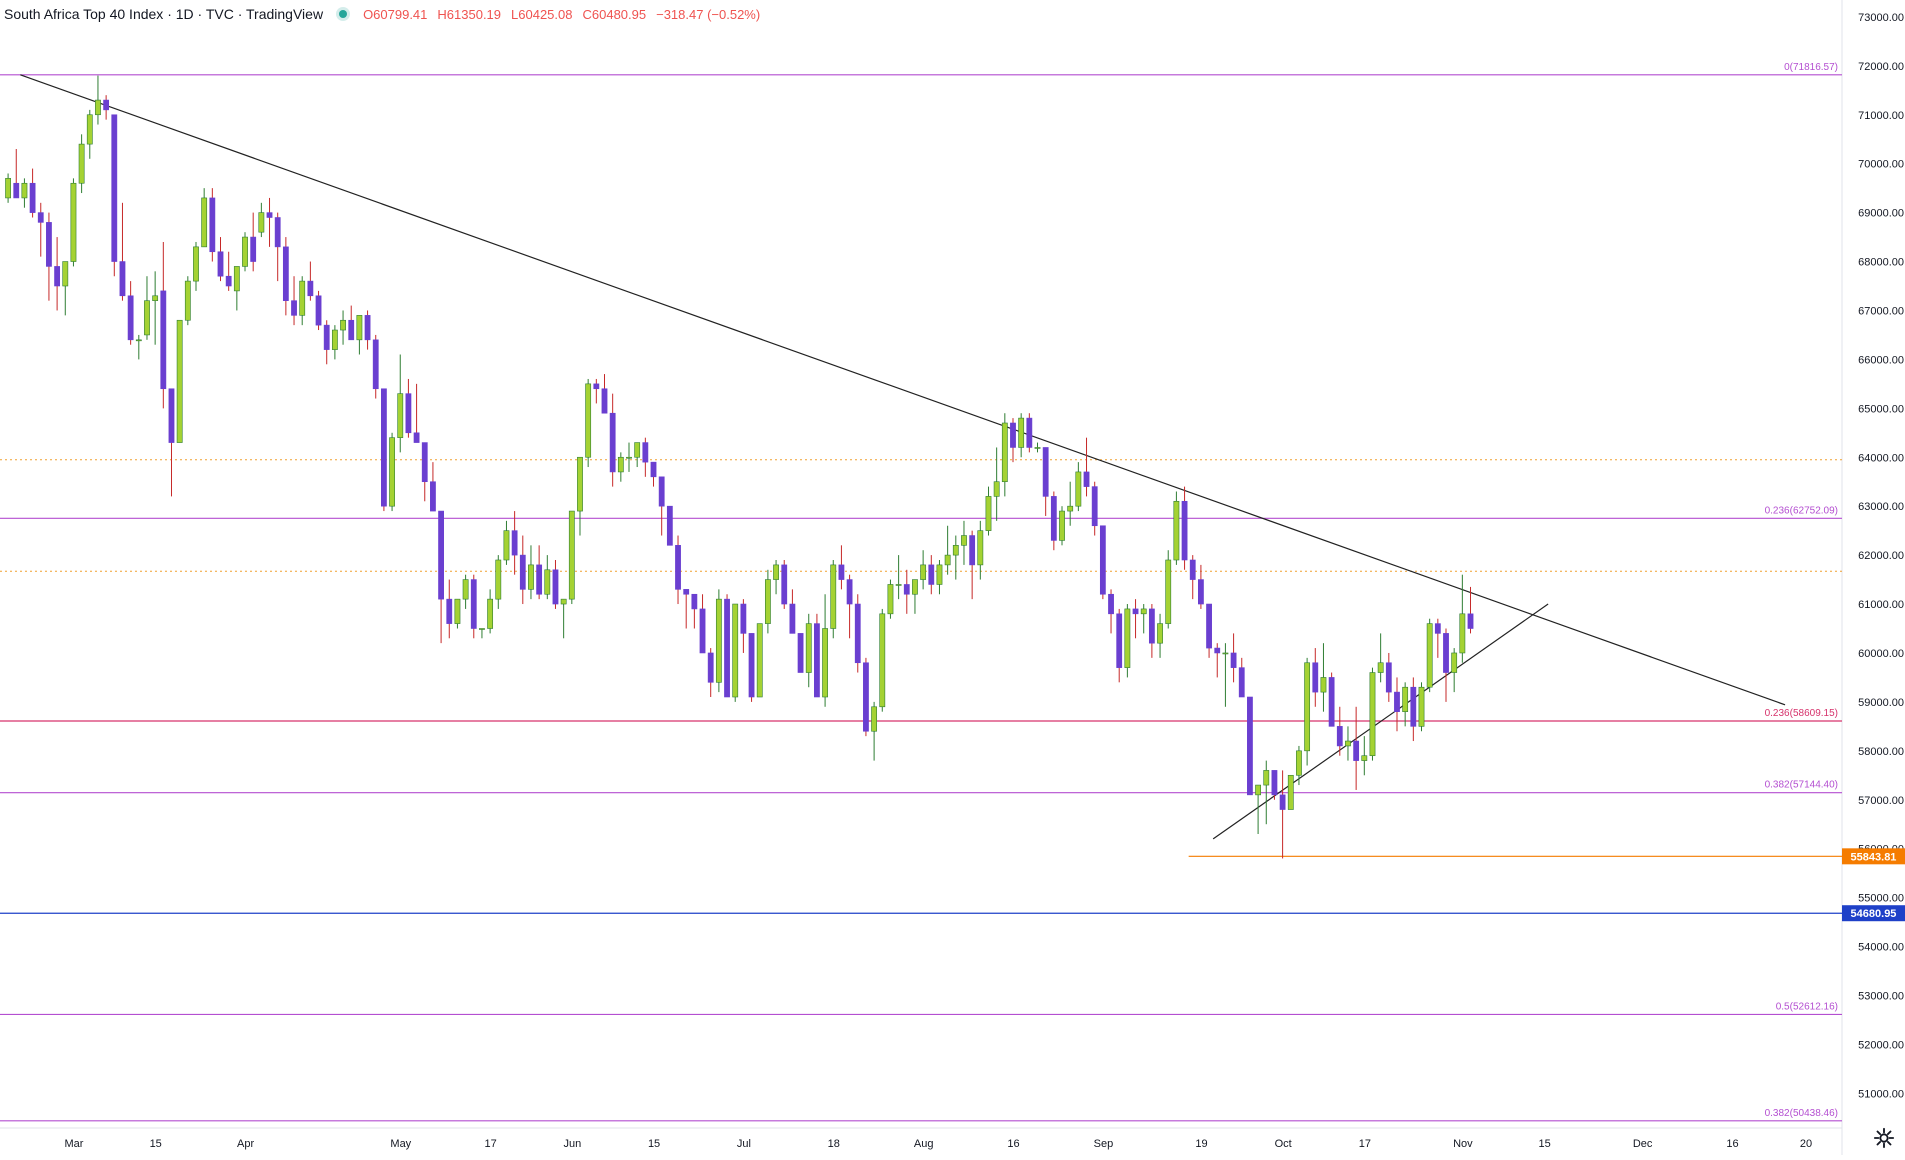  Describe the element at coordinates (1884, 1138) in the screenshot. I see `gear-icon` at that location.